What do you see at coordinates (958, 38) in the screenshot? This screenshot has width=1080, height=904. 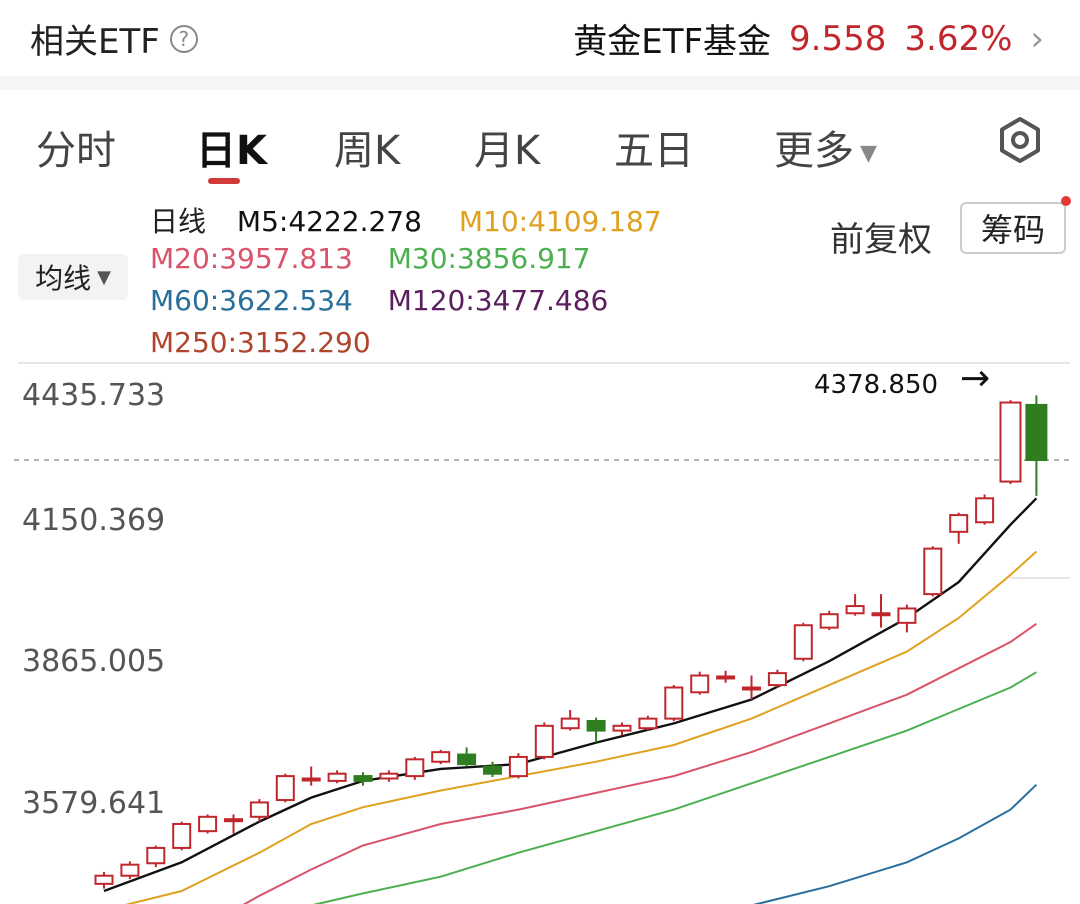 I see `fund-change: 3.62%` at bounding box center [958, 38].